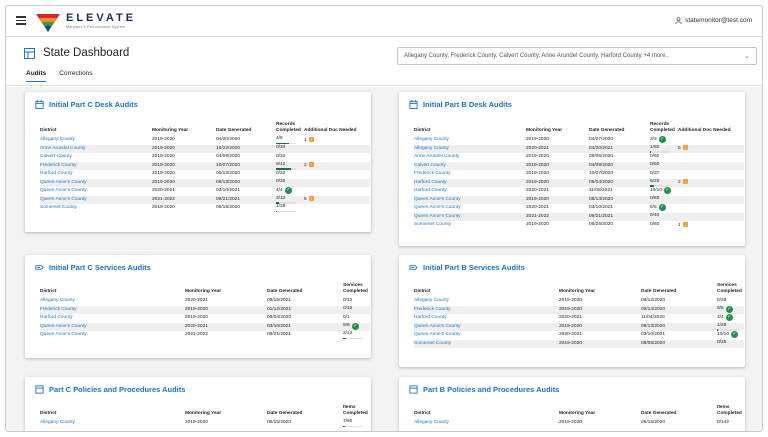 This screenshot has width=768, height=437. Describe the element at coordinates (76, 73) in the screenshot. I see `tab-corrections: Corrections` at that location.